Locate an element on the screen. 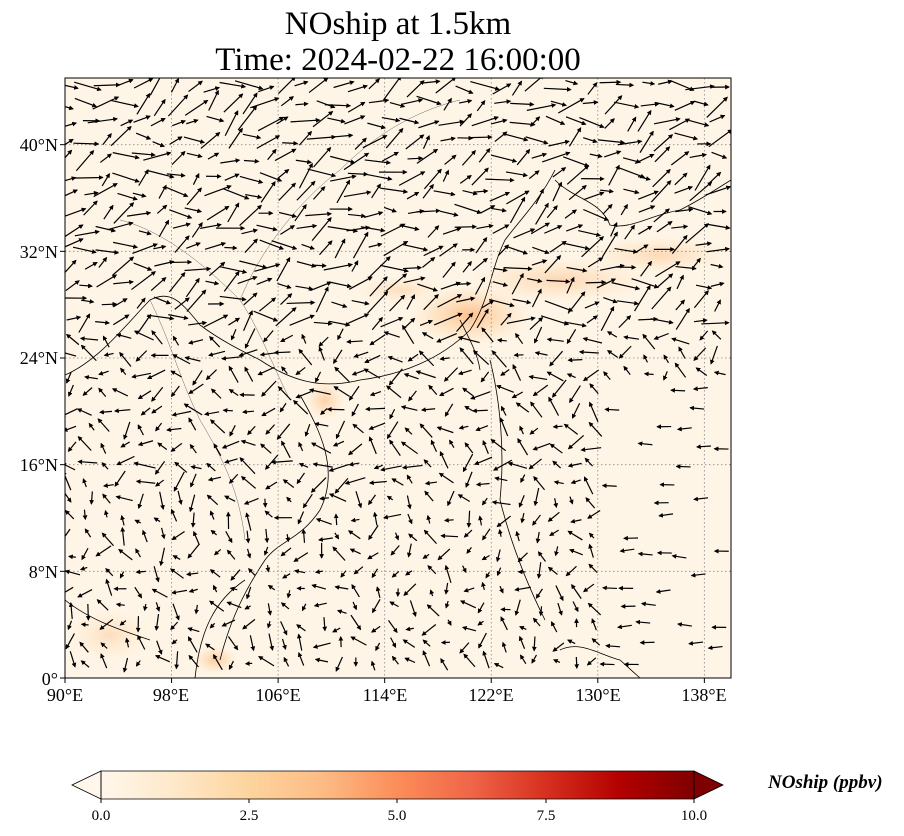 This screenshot has width=904, height=836. plume-inland is located at coordinates (400, 290).